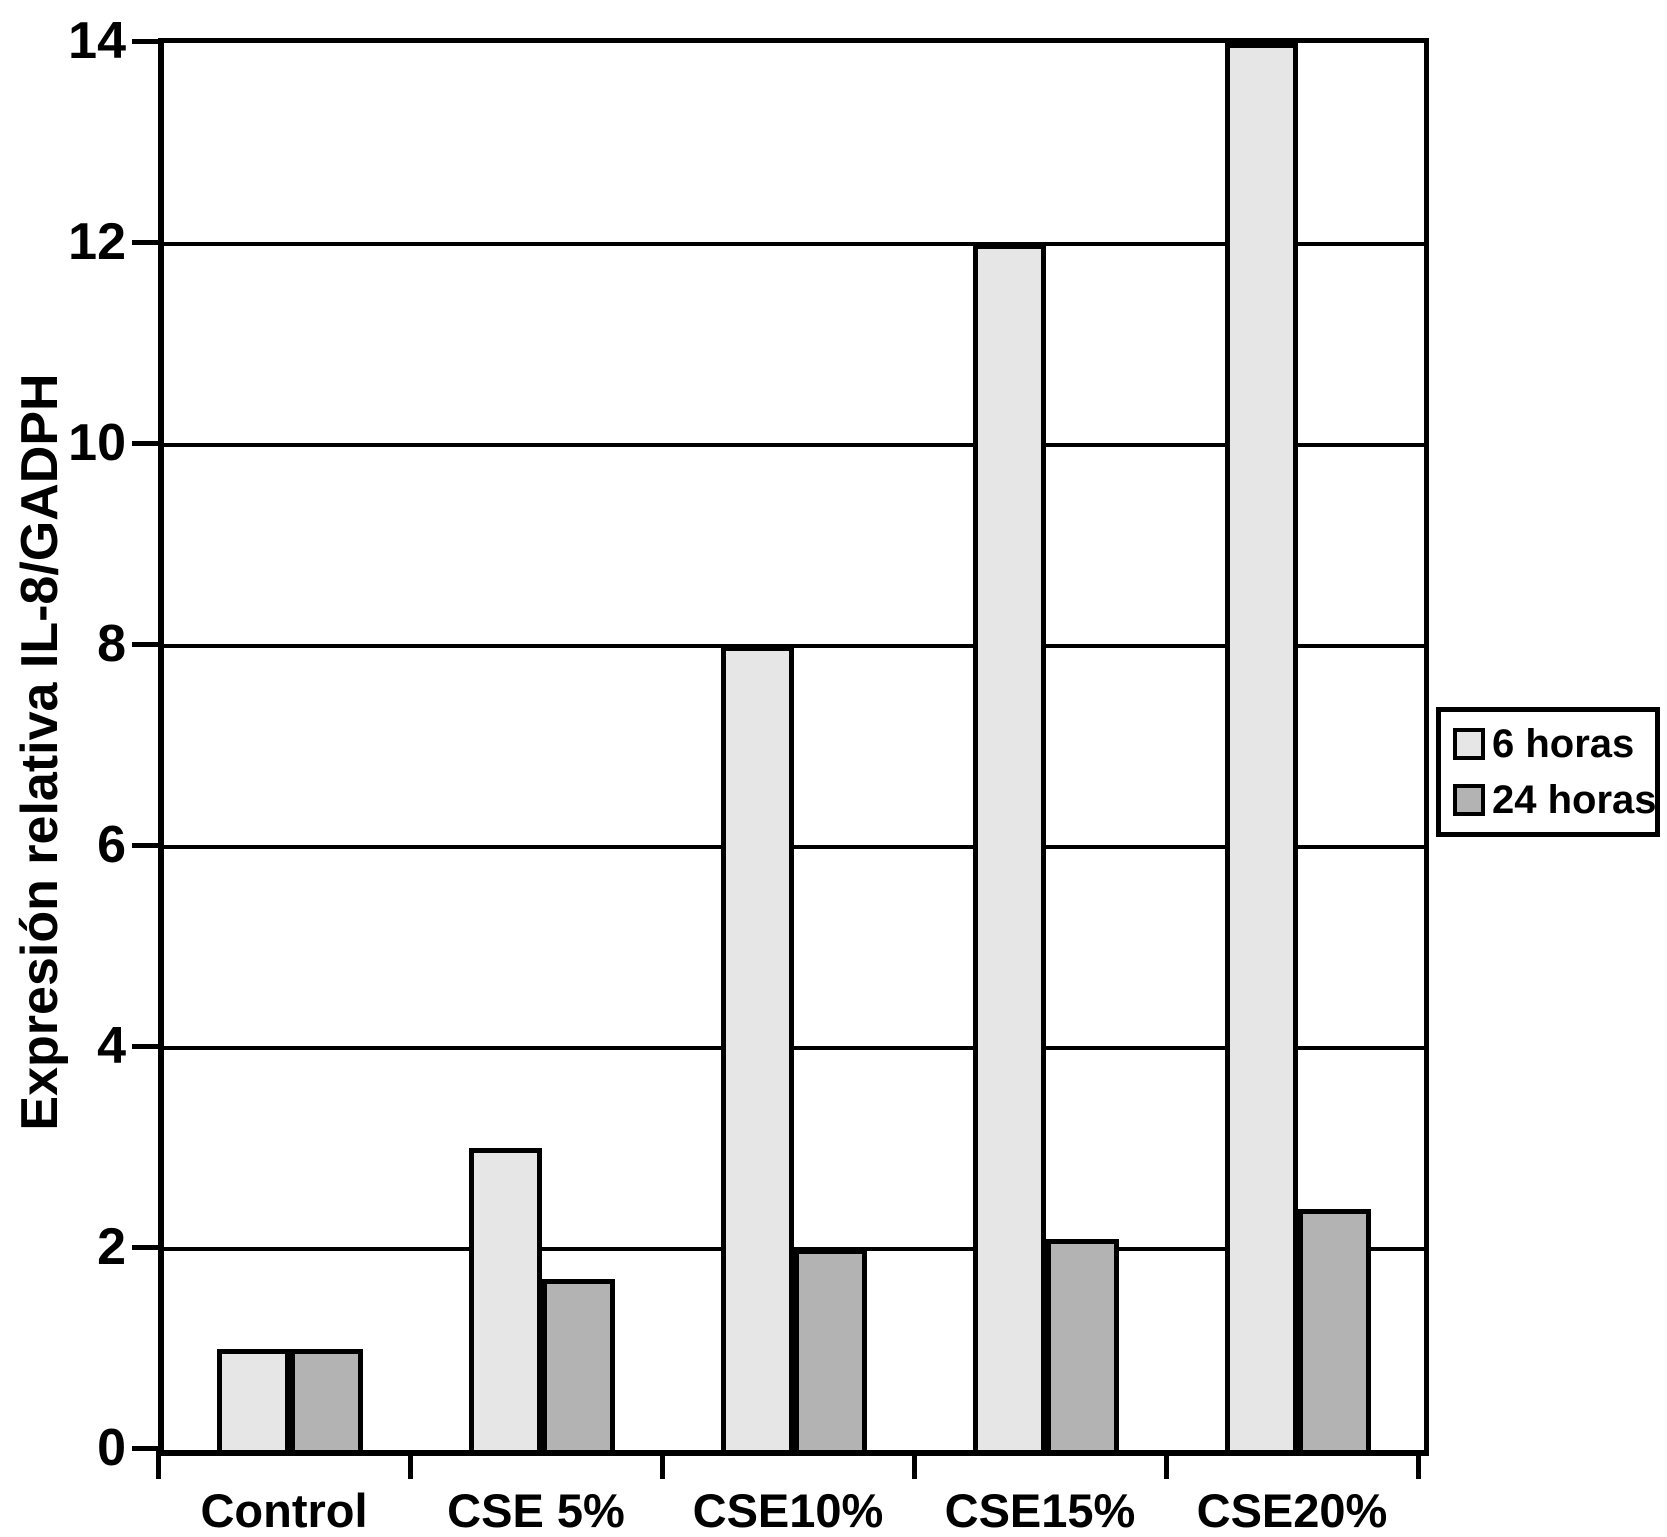 The image size is (1667, 1537). I want to click on bar-control-24-horas, so click(326, 1399).